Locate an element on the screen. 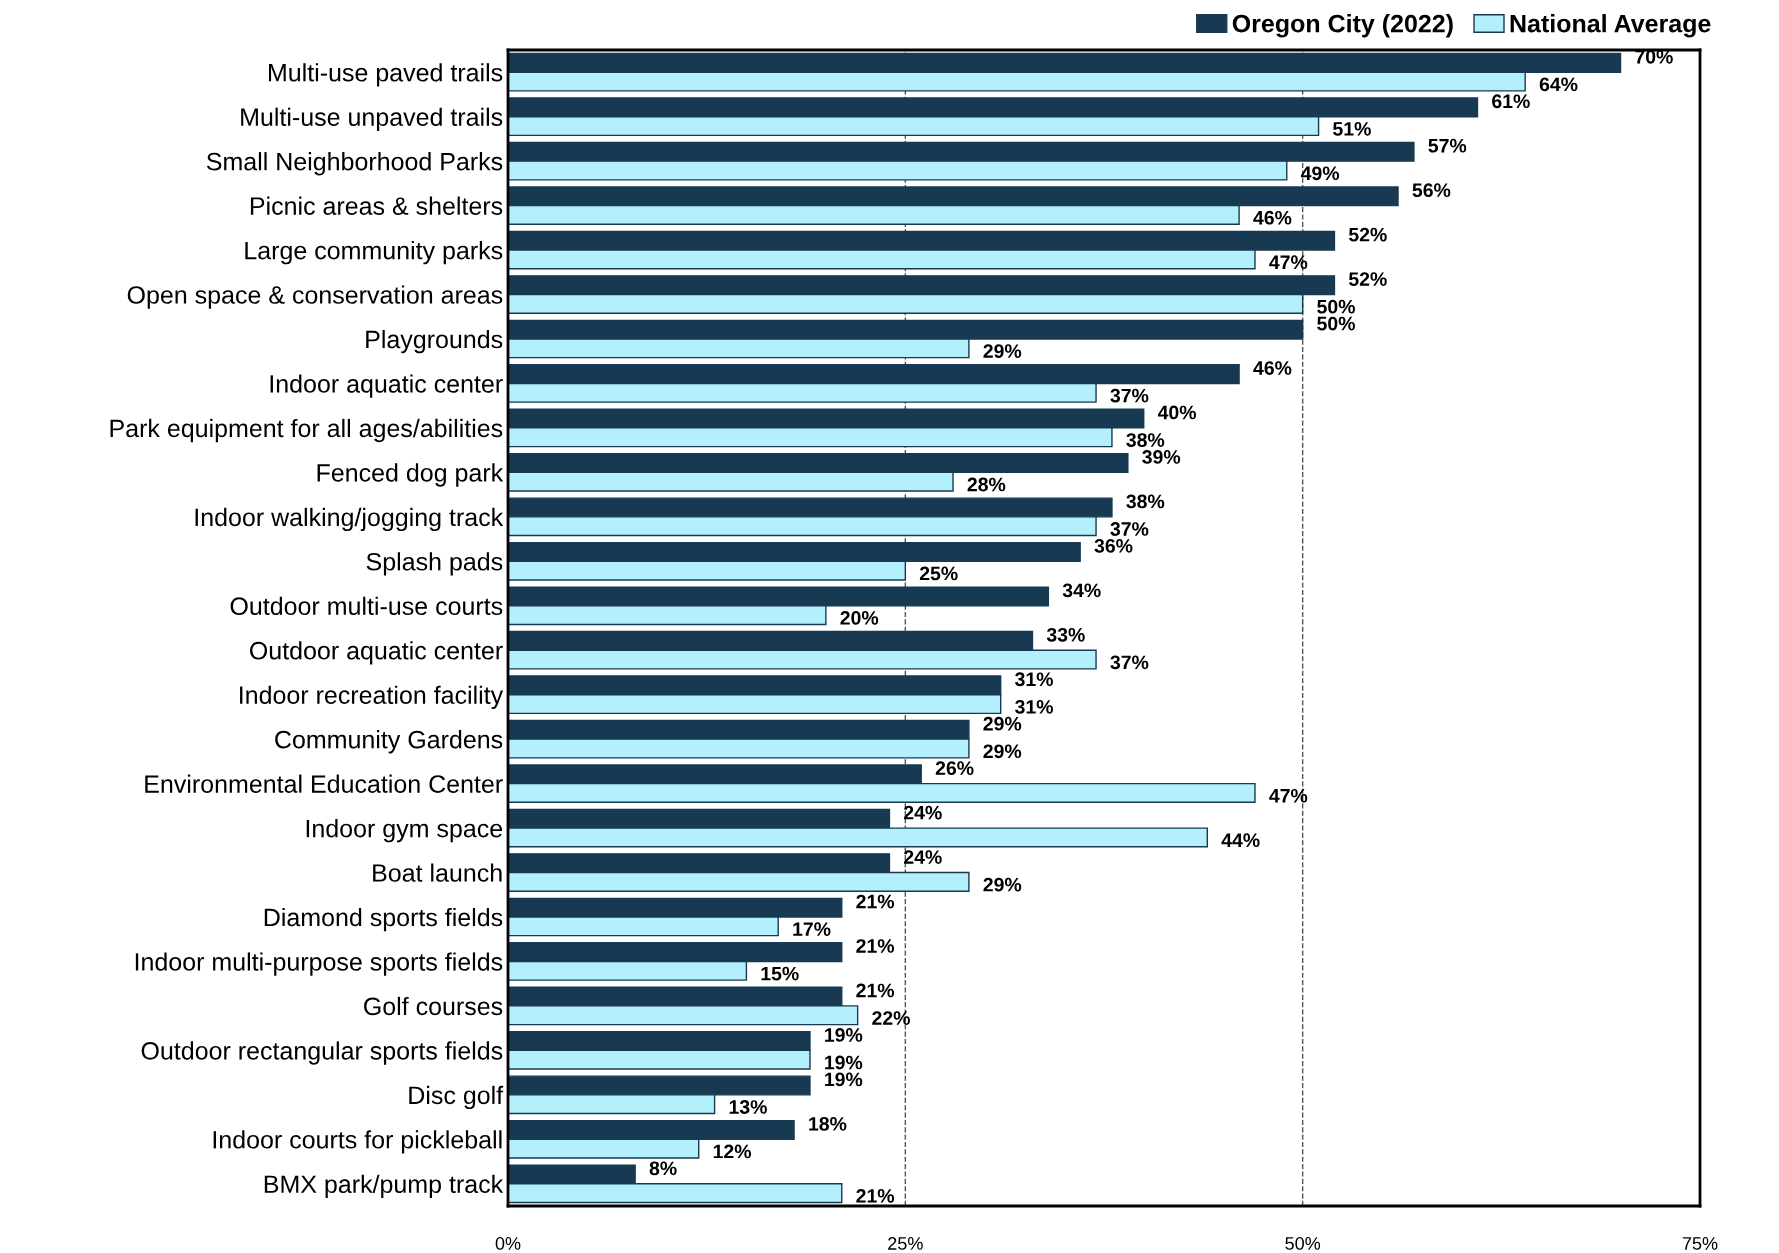 This screenshot has width=1779, height=1253. y-tick-label: Large community parks is located at coordinates (374, 253).